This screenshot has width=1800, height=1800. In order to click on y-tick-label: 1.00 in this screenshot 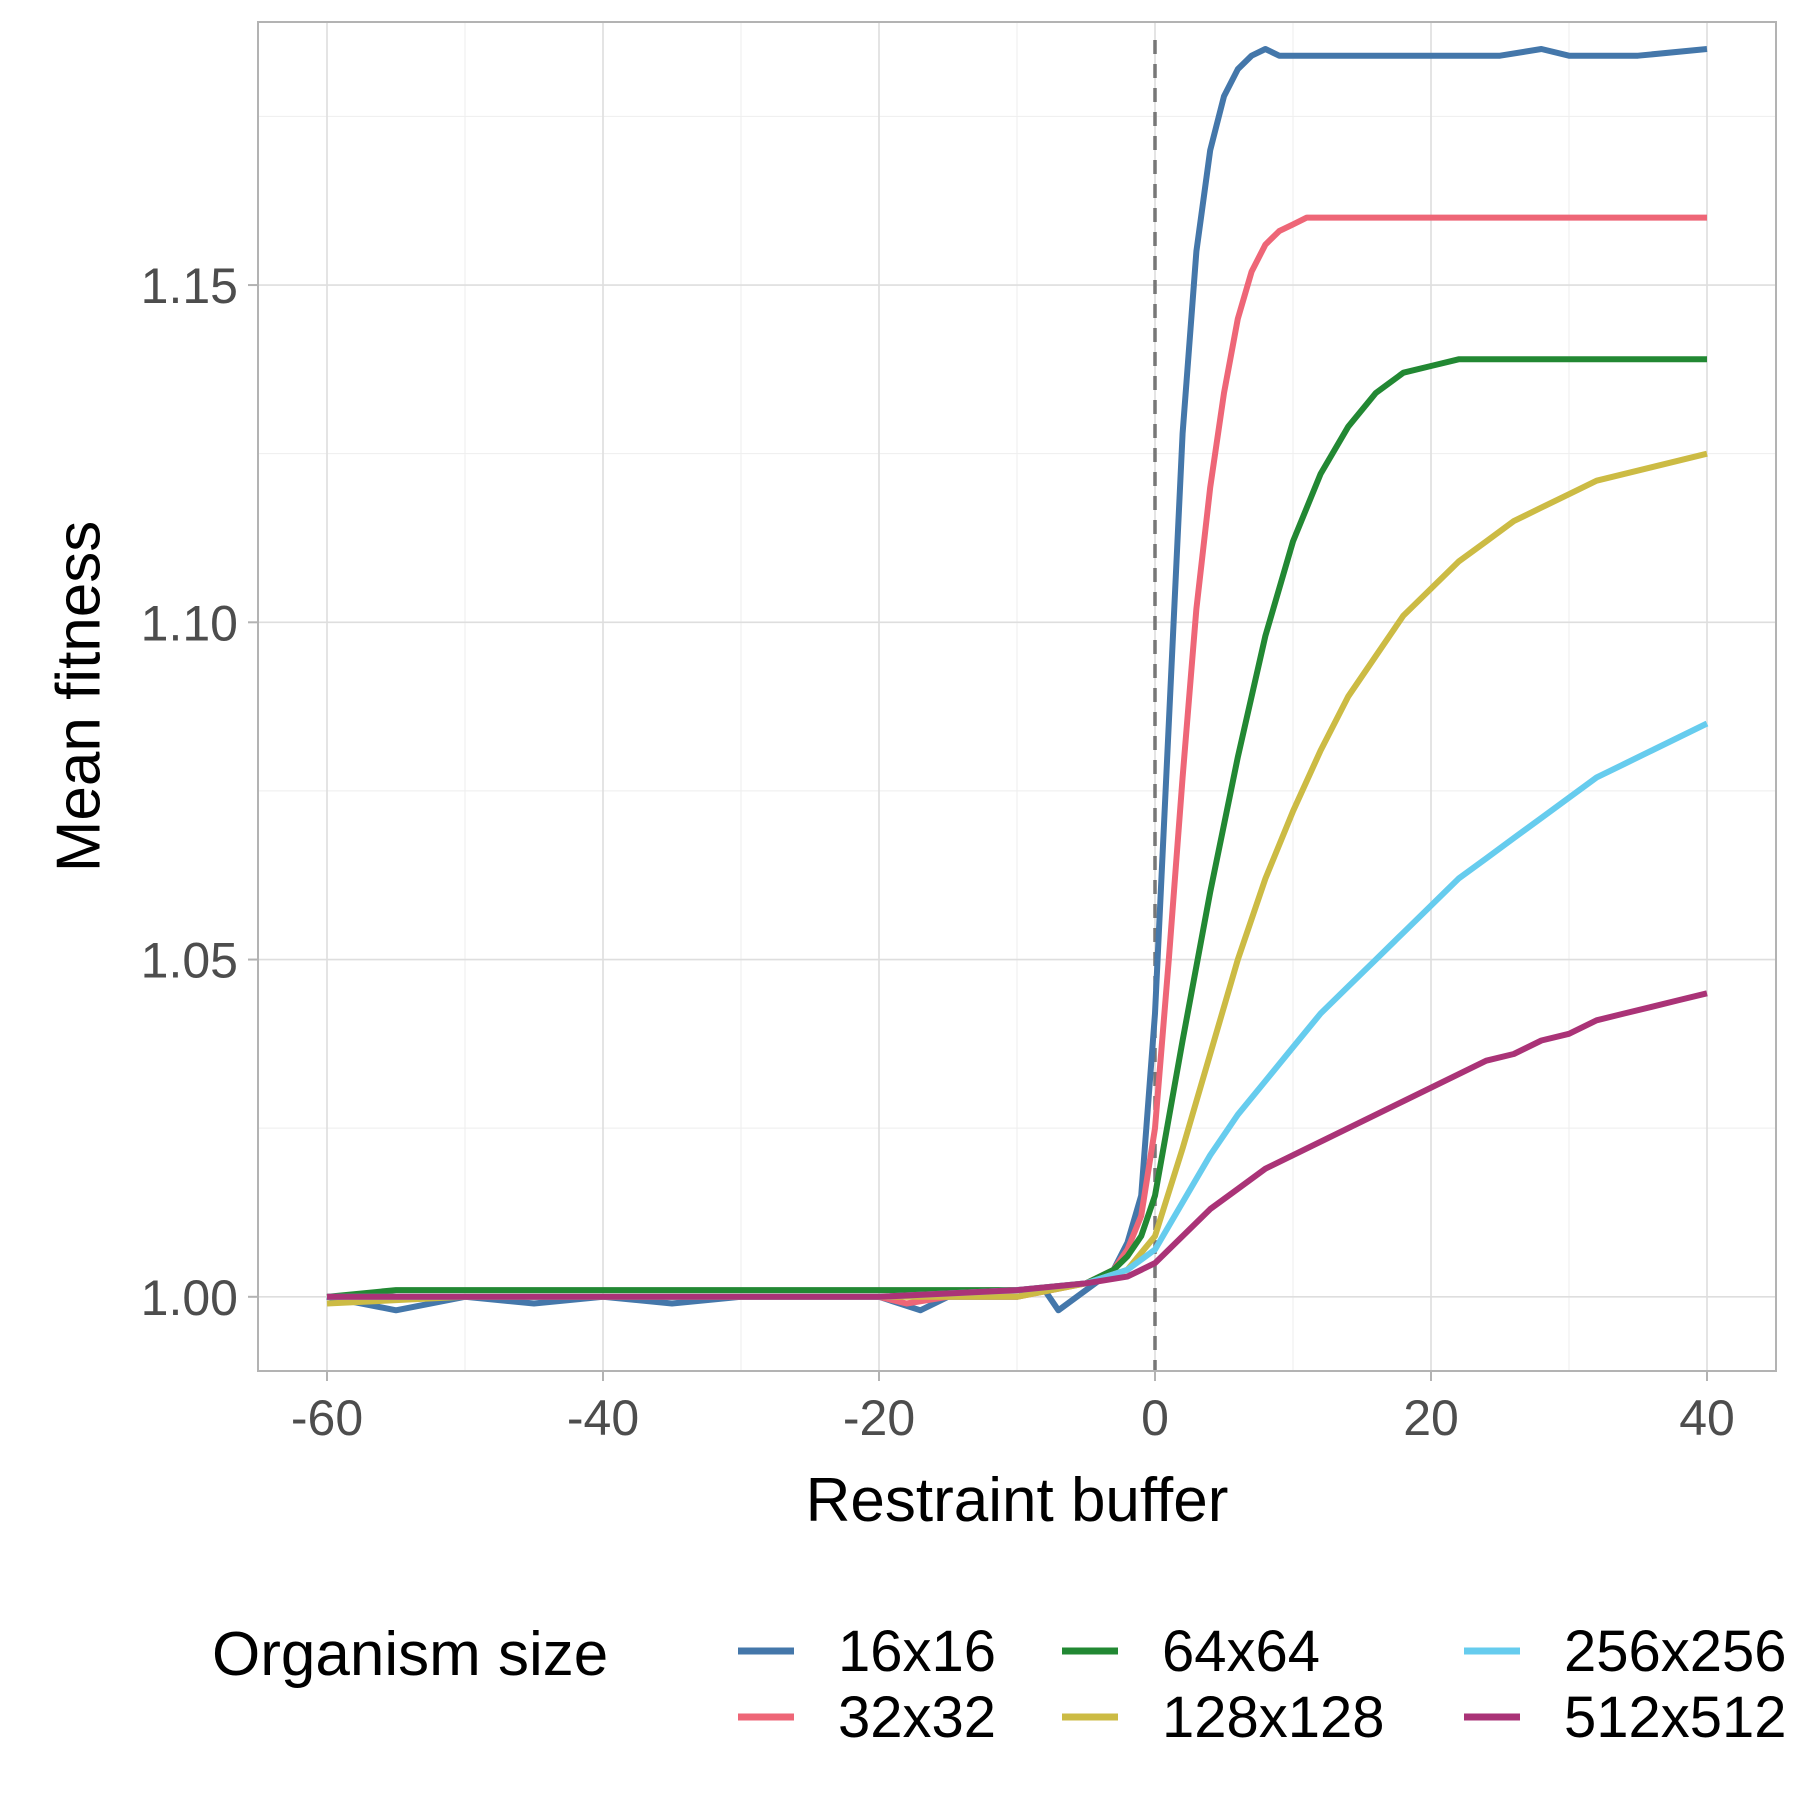, I will do `click(189, 1298)`.